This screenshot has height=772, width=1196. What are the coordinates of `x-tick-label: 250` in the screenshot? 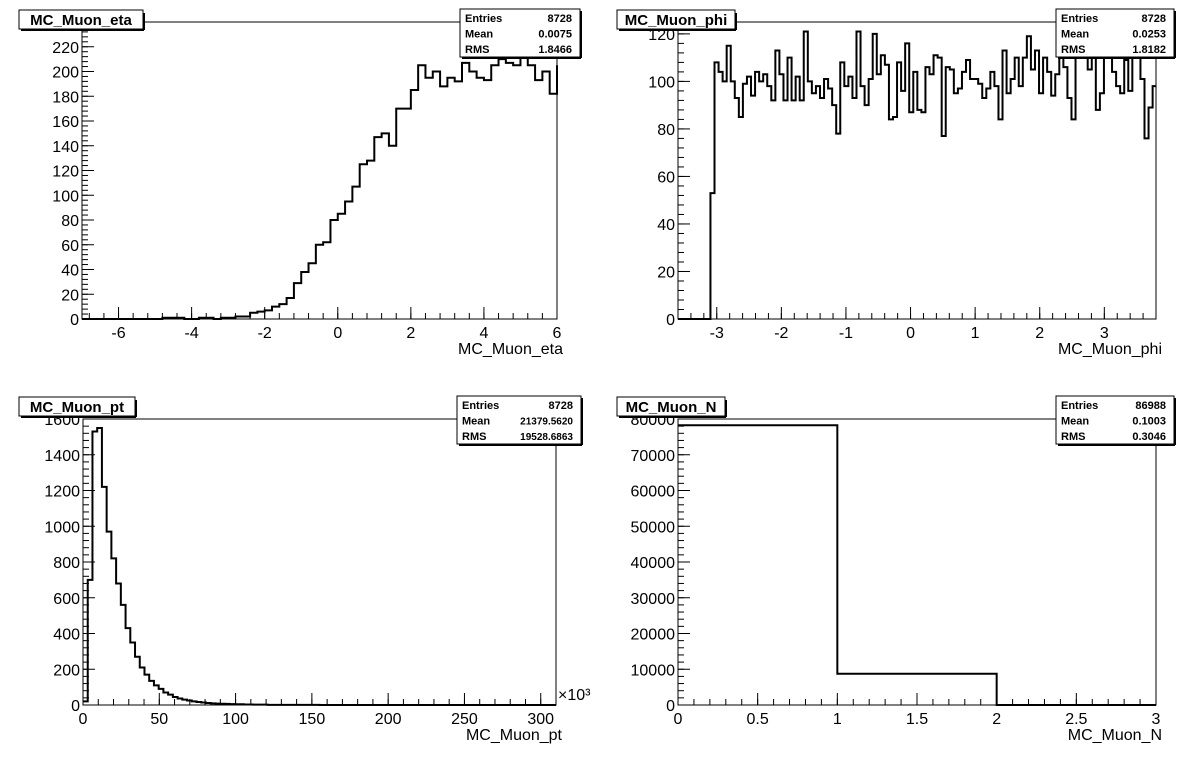 It's located at (464, 719).